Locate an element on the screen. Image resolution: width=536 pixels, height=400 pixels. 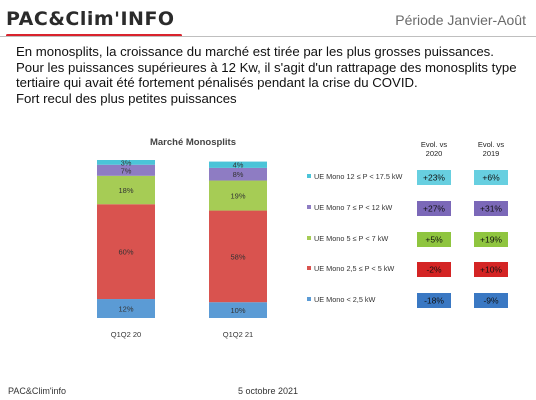
data-label: 4% is located at coordinates (238, 165).